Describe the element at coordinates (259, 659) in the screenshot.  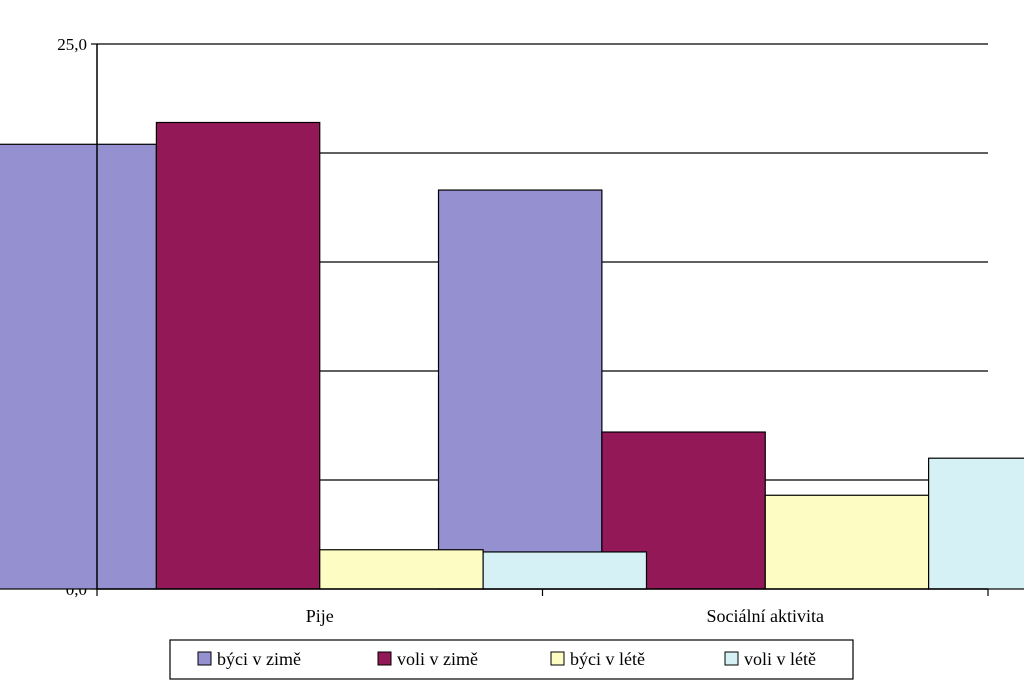
I see `legend-label: býci v zimě` at that location.